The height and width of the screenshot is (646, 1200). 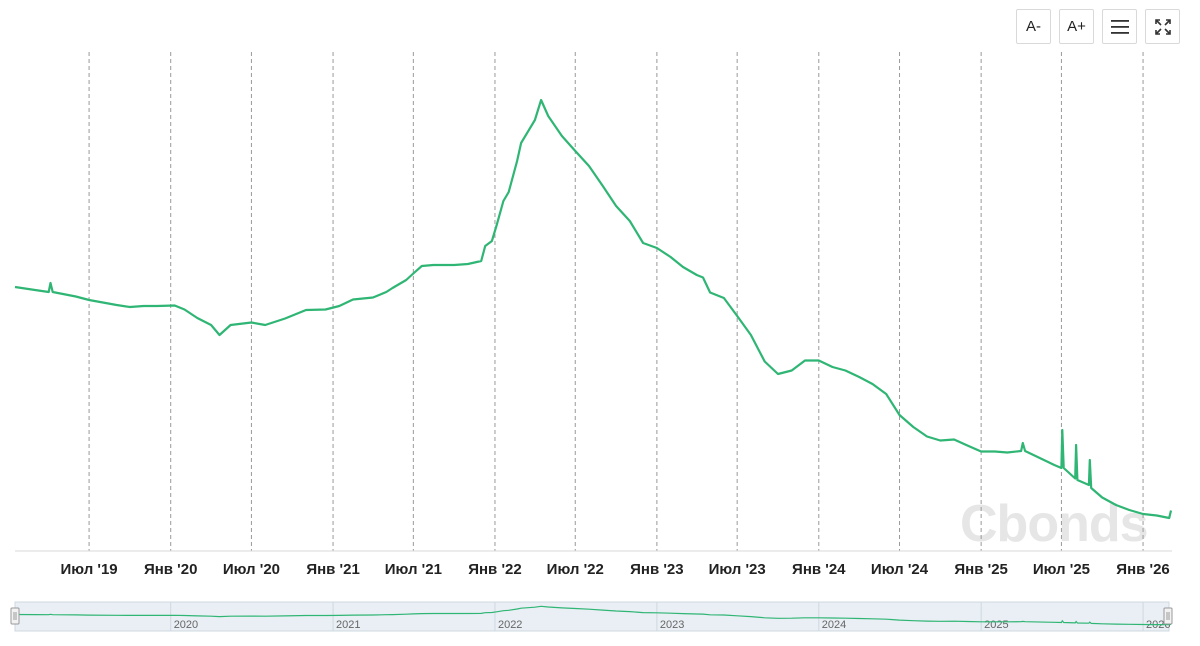 I want to click on navigator-tick-label: 2020, so click(x=186, y=625).